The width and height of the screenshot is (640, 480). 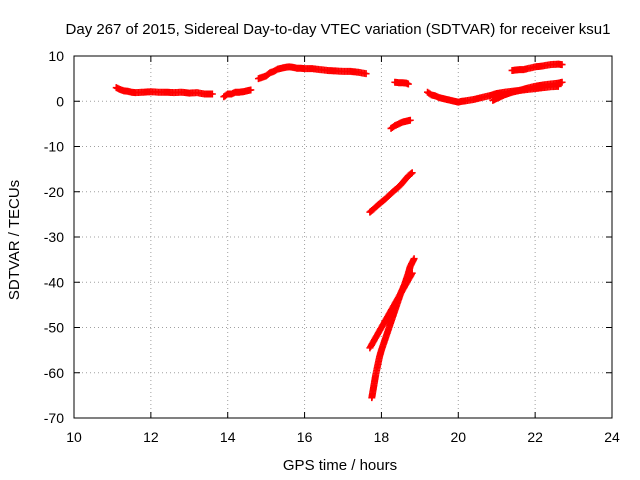 What do you see at coordinates (340, 465) in the screenshot?
I see `x-axis-label: GPS time / hours` at bounding box center [340, 465].